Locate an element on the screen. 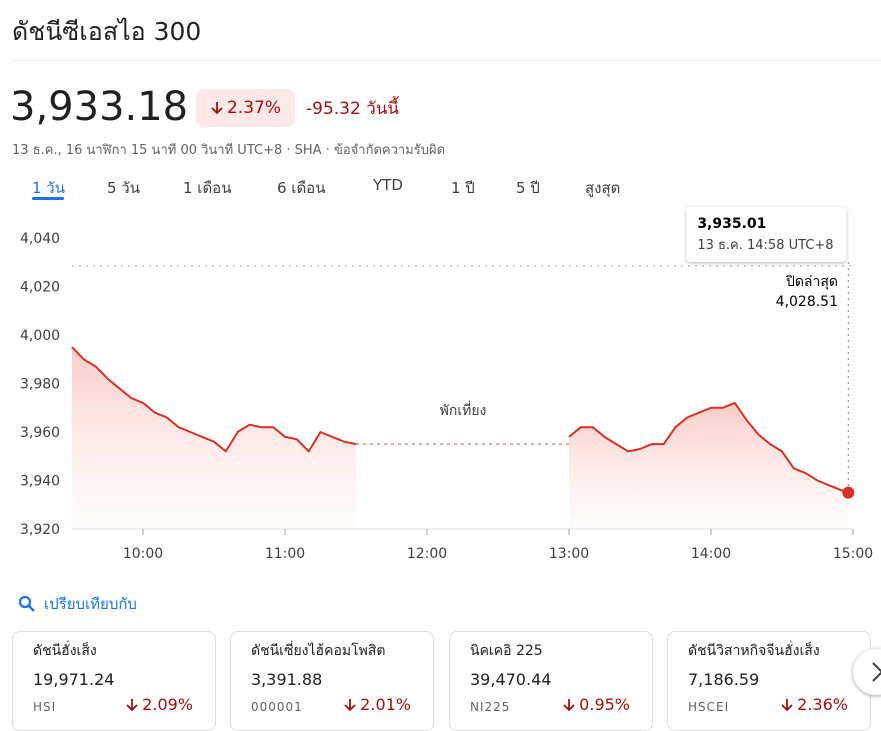  card-name: ดัชนีเซี่ยงไฮ้คอมโพสิต is located at coordinates (318, 651).